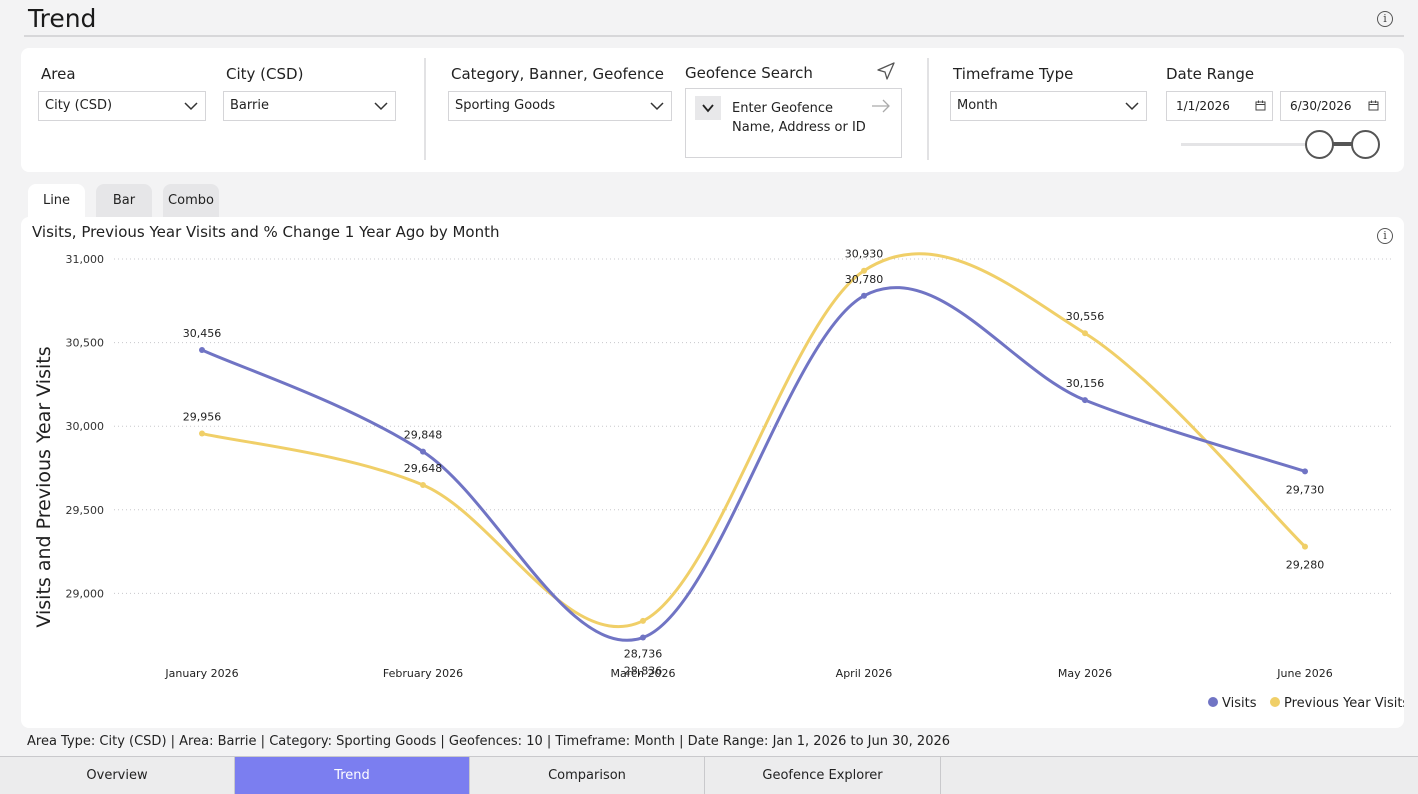 This screenshot has width=1418, height=794. I want to click on timeframe-dropdown: Month, so click(1048, 106).